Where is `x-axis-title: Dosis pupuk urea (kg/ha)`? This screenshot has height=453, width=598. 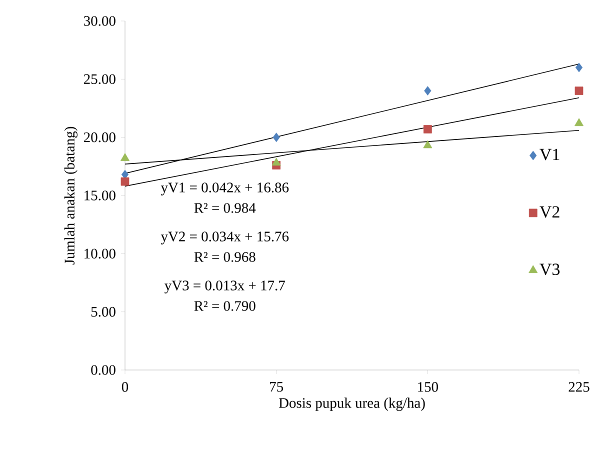
x-axis-title: Dosis pupuk urea (kg/ha) is located at coordinates (351, 404).